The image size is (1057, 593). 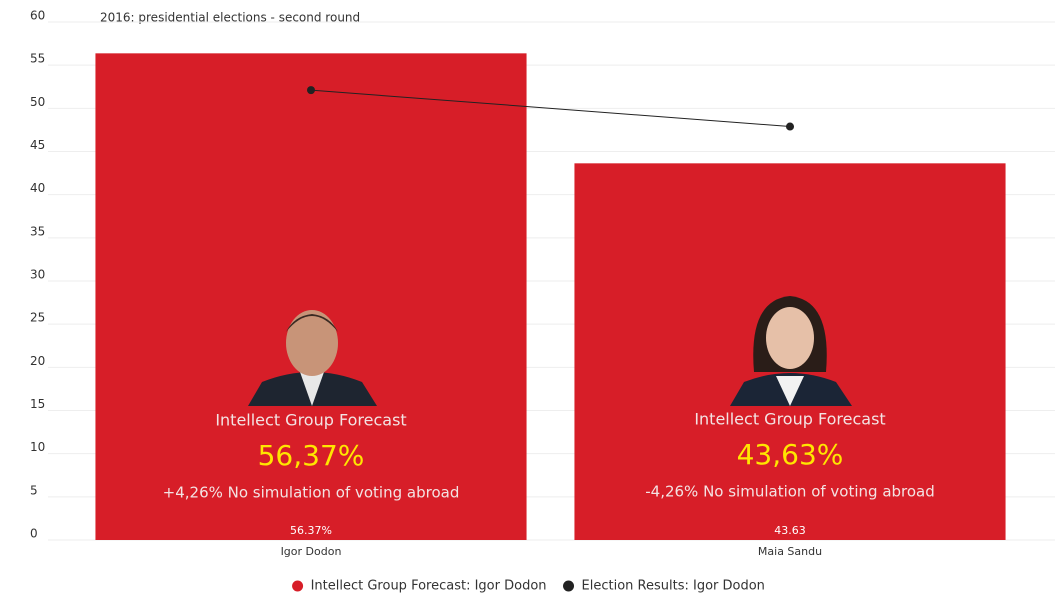 I want to click on y-tick-label: 45, so click(x=37, y=145).